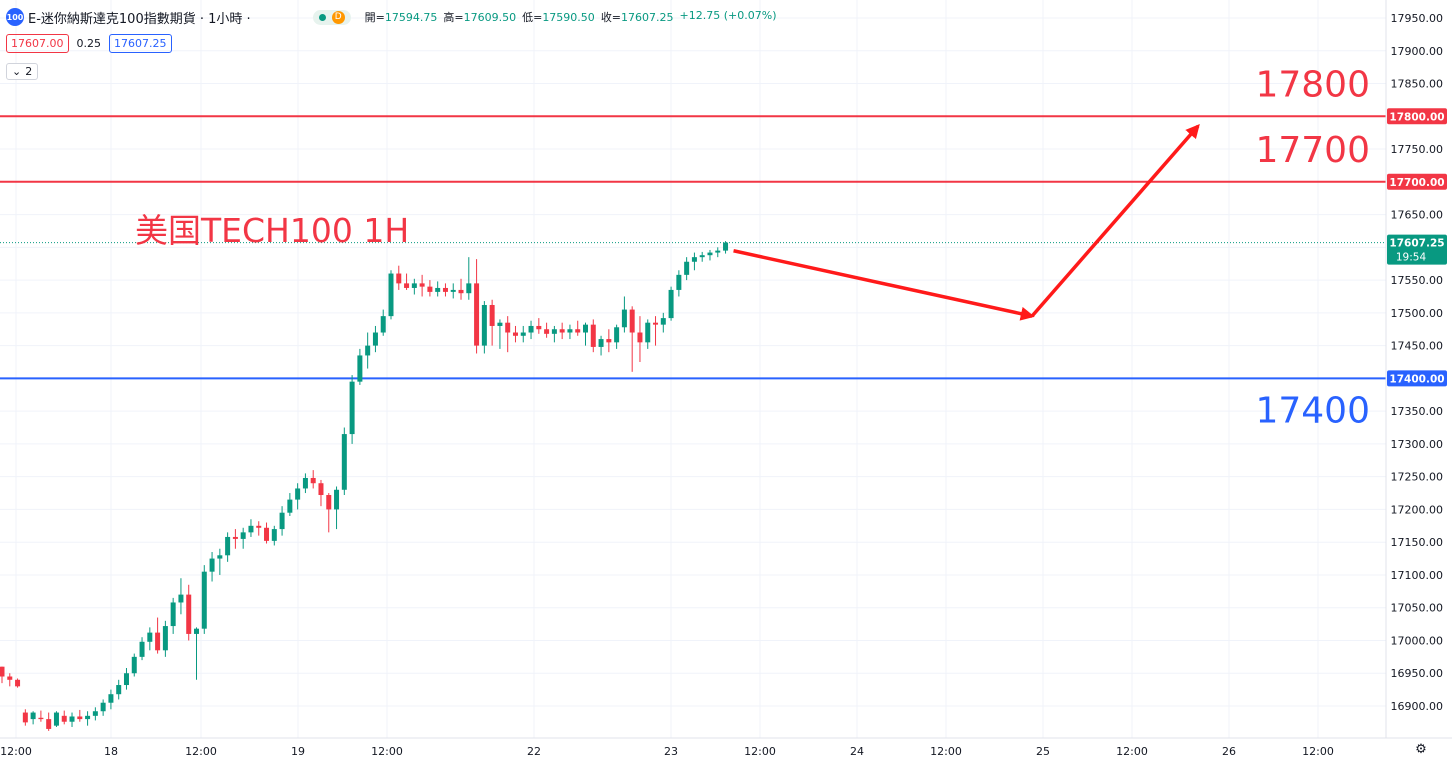 The image size is (1452, 765). What do you see at coordinates (1417, 84) in the screenshot?
I see `price-tick-label: 17850.00` at bounding box center [1417, 84].